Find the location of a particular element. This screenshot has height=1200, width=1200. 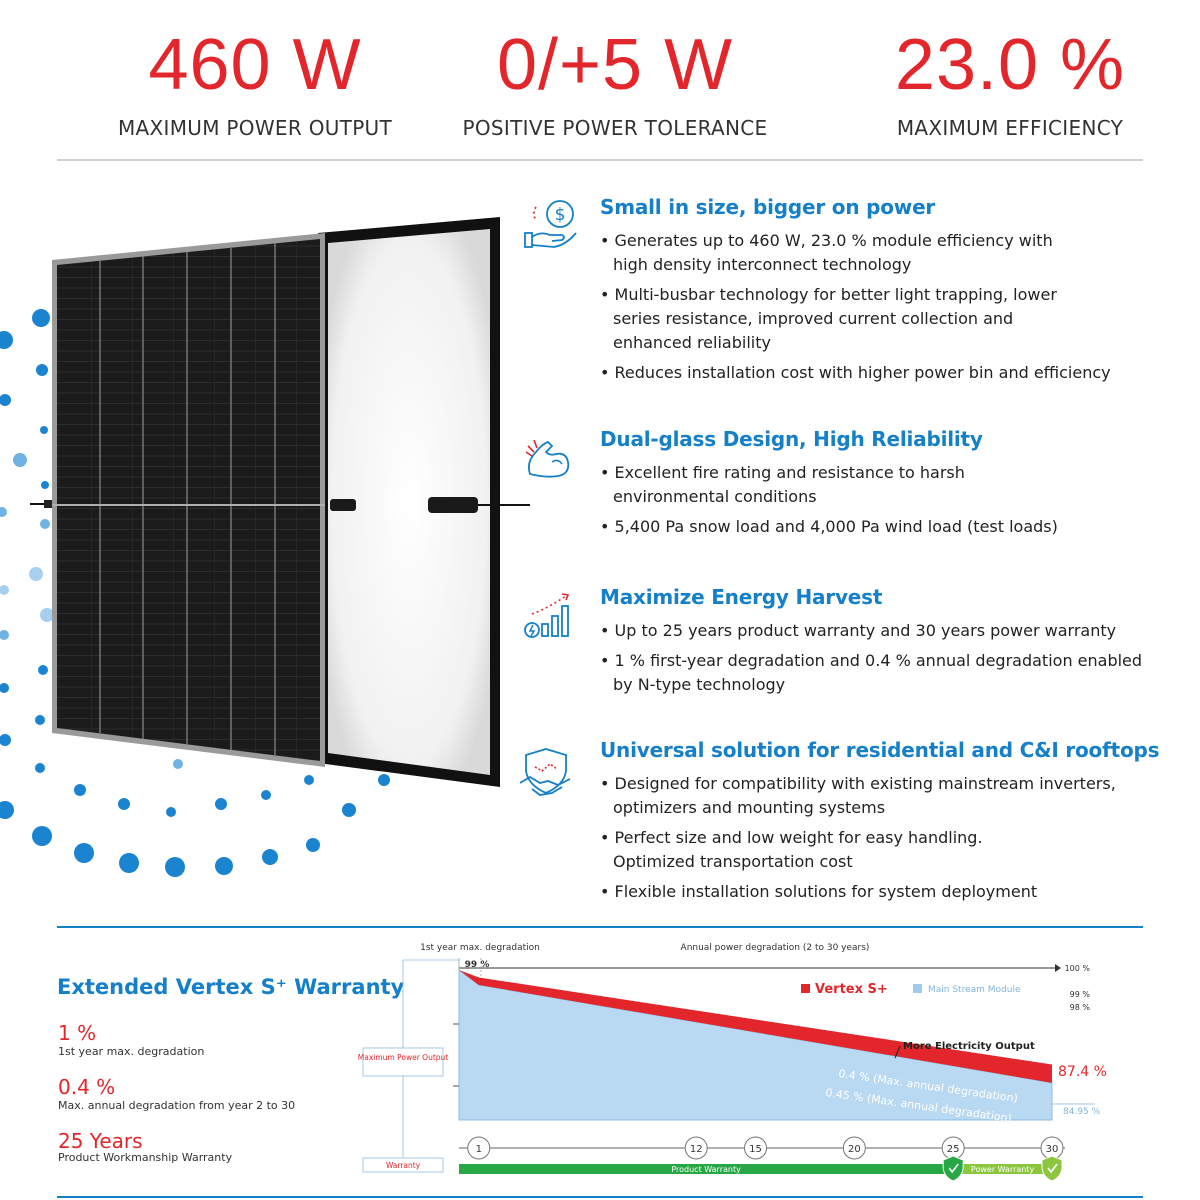

x-tick-label: 1 is located at coordinates (479, 1149).